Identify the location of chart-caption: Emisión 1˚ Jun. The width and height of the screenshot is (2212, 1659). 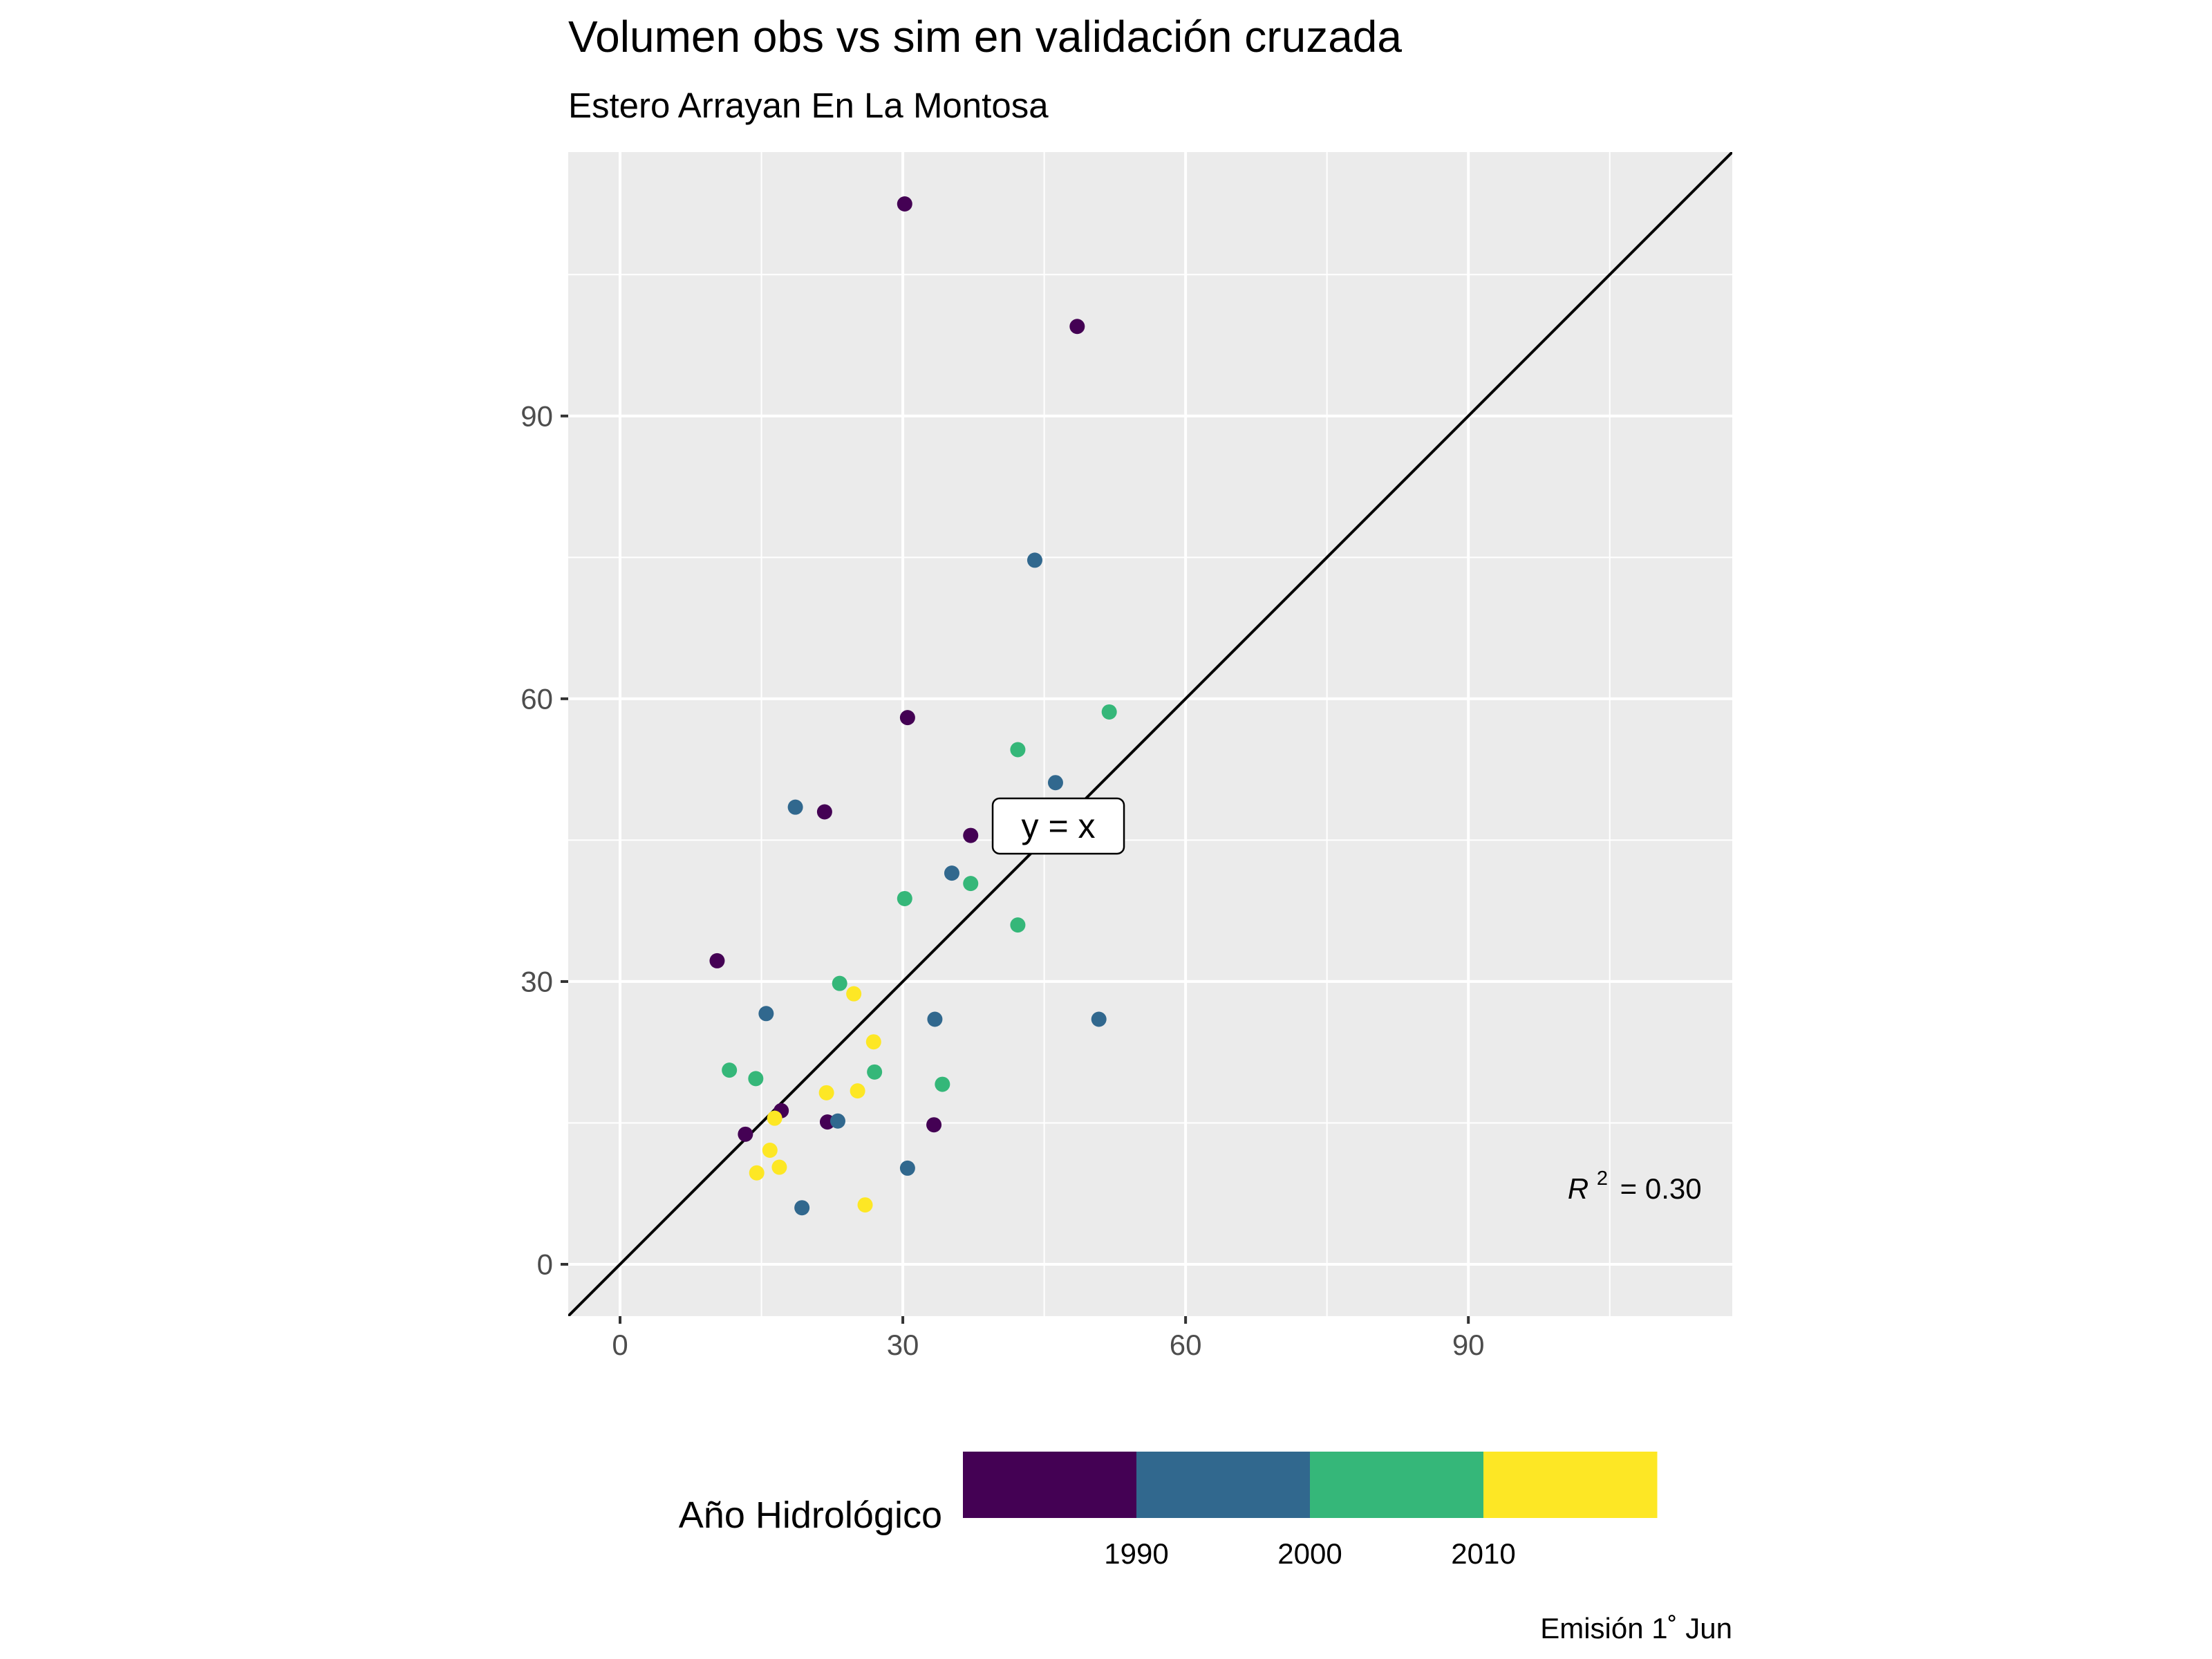
(1636, 1628).